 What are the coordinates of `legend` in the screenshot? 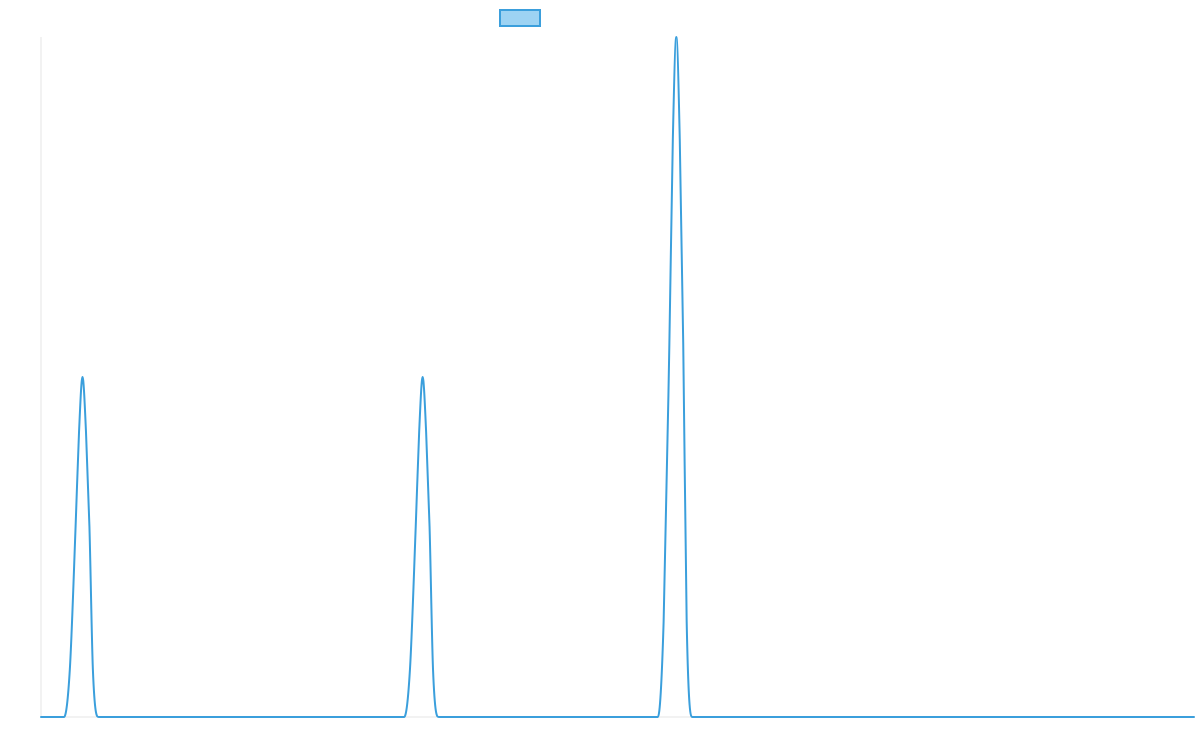 It's located at (520, 18).